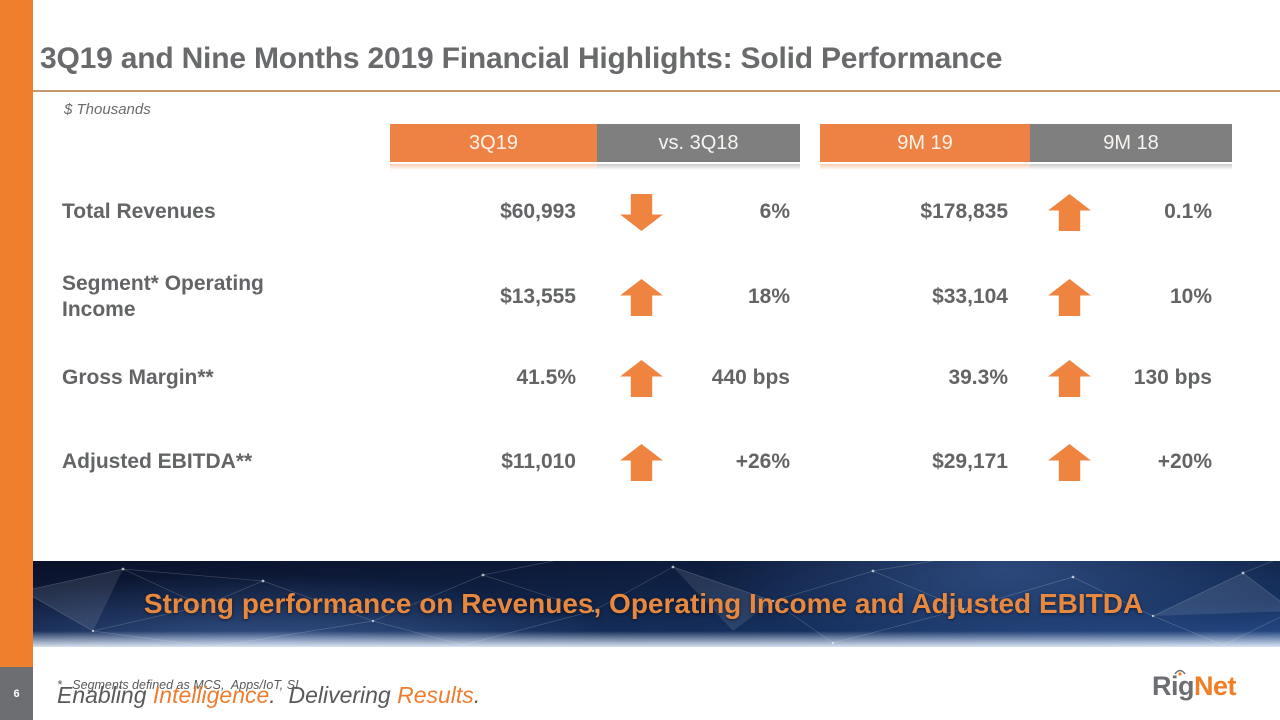 Image resolution: width=1280 pixels, height=720 pixels. What do you see at coordinates (343, 695) in the screenshot?
I see `tagline-part: Delivering` at bounding box center [343, 695].